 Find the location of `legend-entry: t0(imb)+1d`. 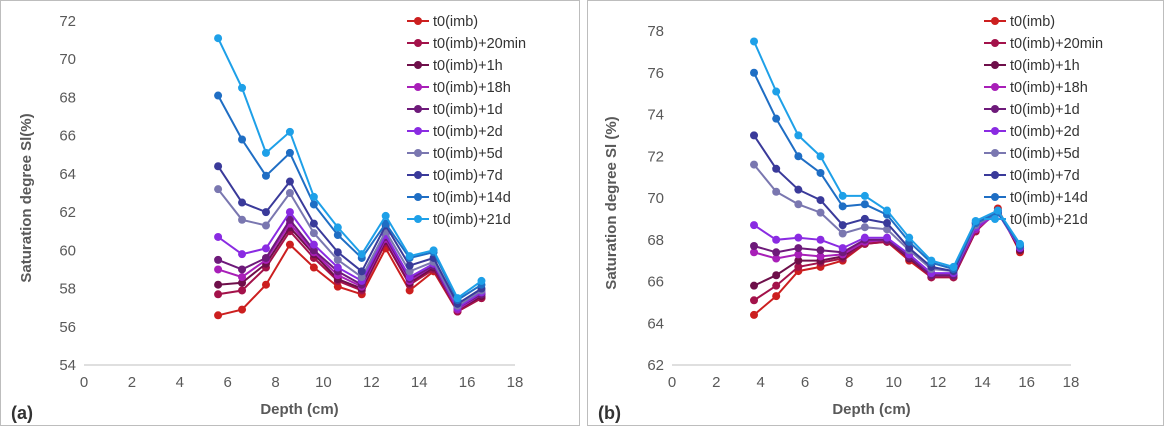

legend-entry: t0(imb)+1d is located at coordinates (468, 110).